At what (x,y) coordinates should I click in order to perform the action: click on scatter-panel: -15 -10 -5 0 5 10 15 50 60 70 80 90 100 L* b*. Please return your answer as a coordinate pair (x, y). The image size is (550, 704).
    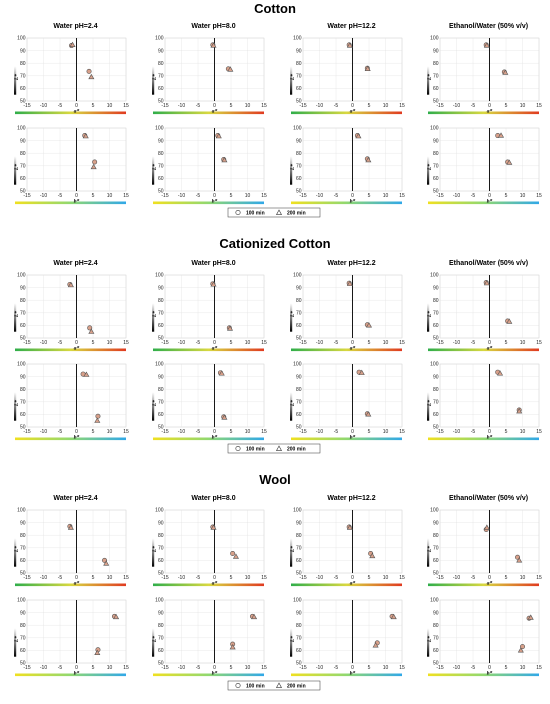
    Looking at the image, I should click on (209, 165).